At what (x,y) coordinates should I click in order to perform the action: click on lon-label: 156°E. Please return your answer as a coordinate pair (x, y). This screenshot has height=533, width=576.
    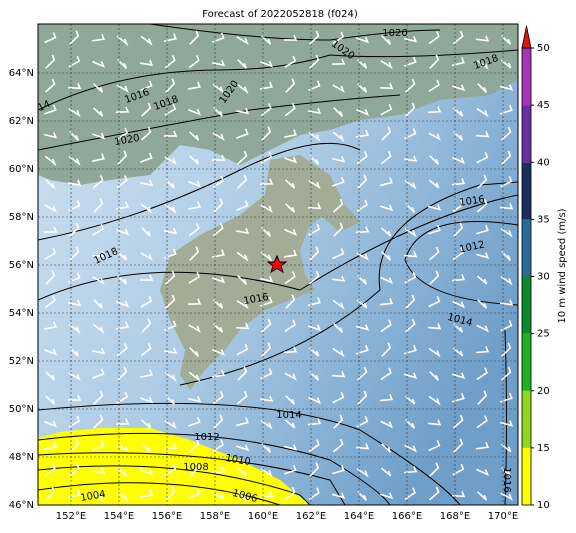
    Looking at the image, I should click on (167, 516).